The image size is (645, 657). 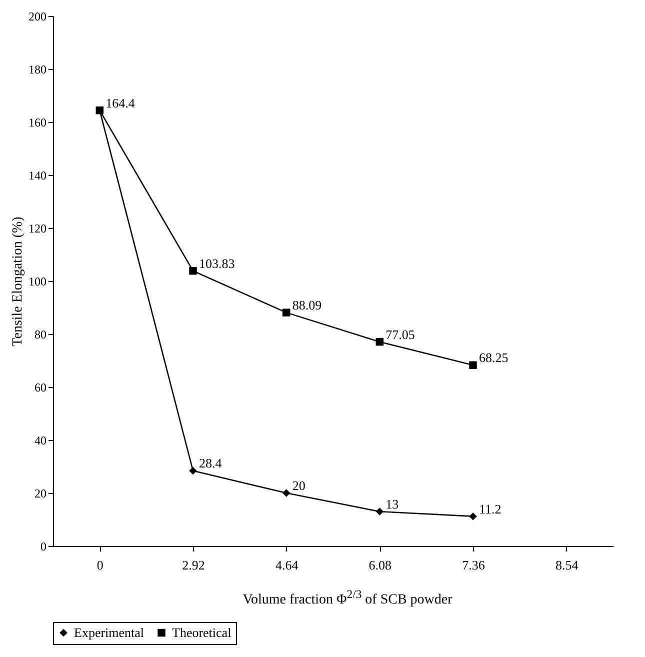 I want to click on data-label: 28.4, so click(x=210, y=463).